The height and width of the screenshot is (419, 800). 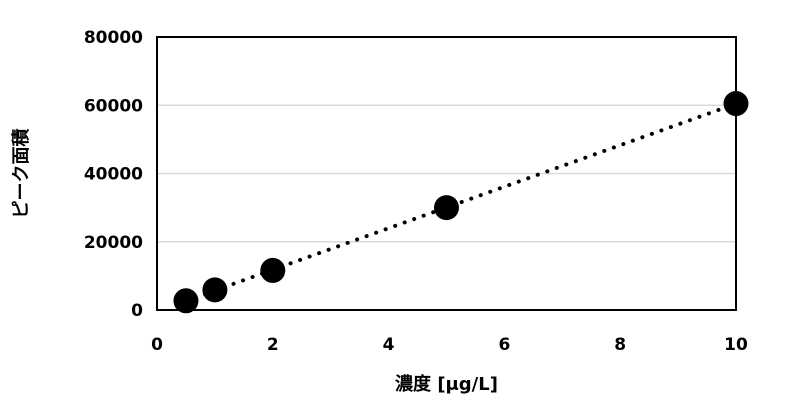 What do you see at coordinates (157, 345) in the screenshot?
I see `x-tick-label-0: 0` at bounding box center [157, 345].